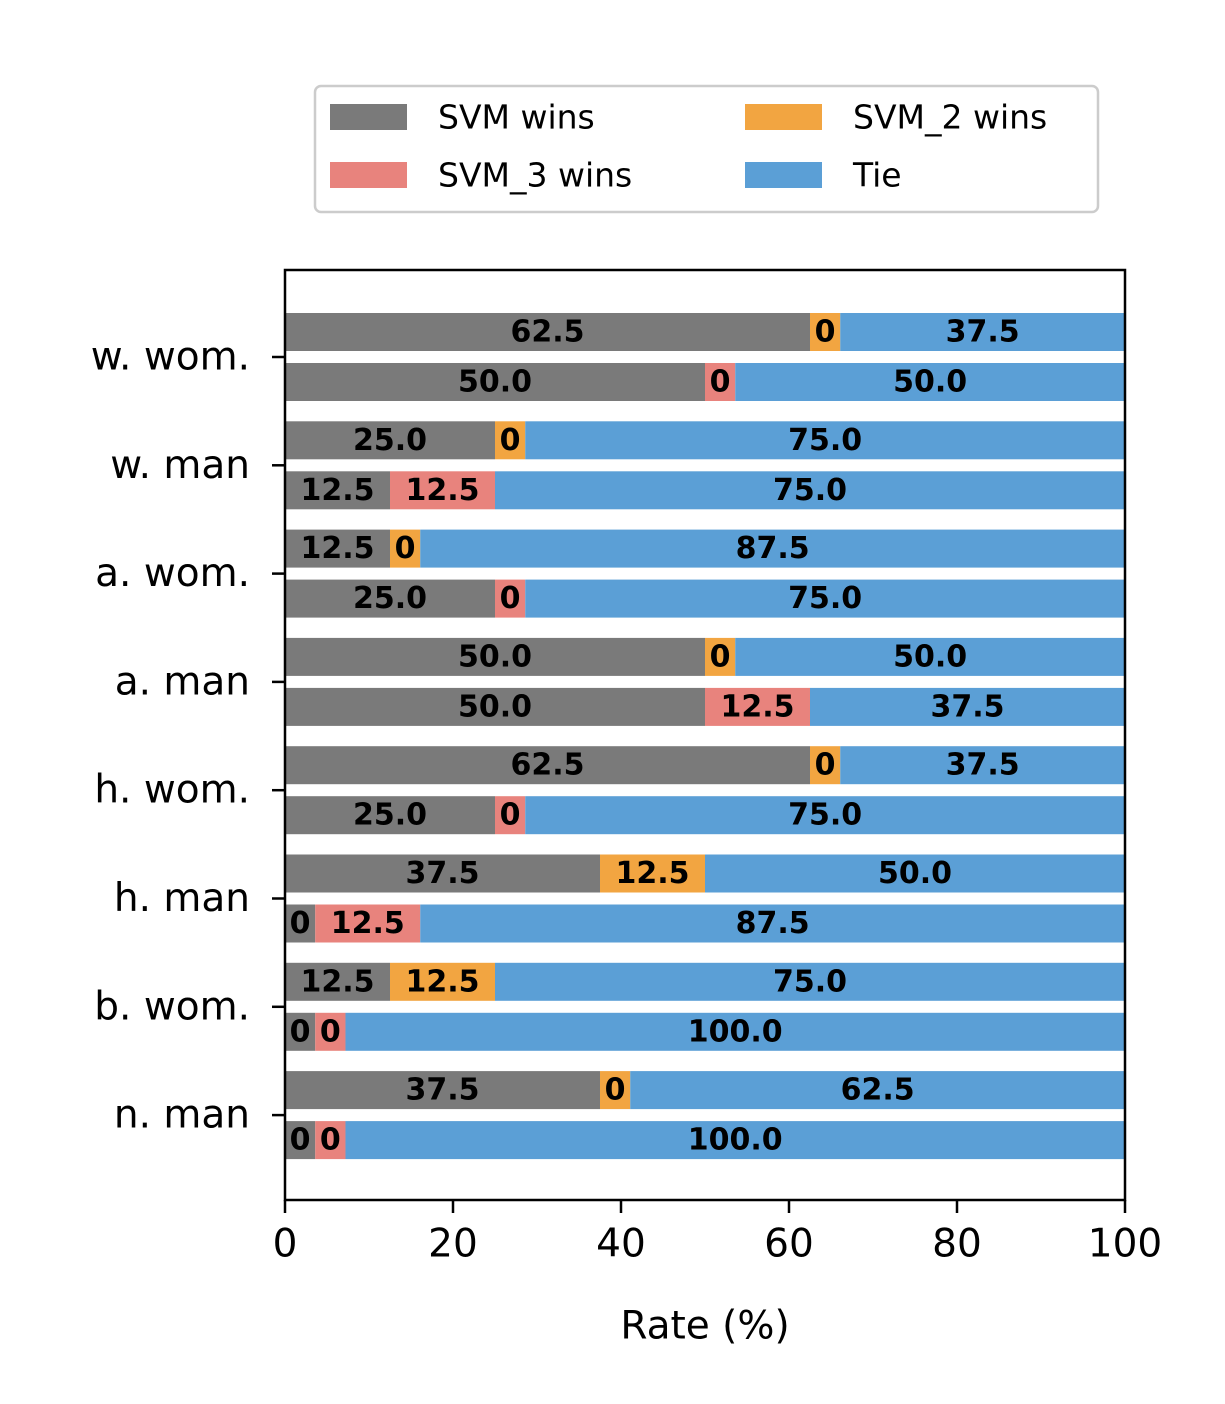 The height and width of the screenshot is (1404, 1225). I want to click on legend-box, so click(706, 149).